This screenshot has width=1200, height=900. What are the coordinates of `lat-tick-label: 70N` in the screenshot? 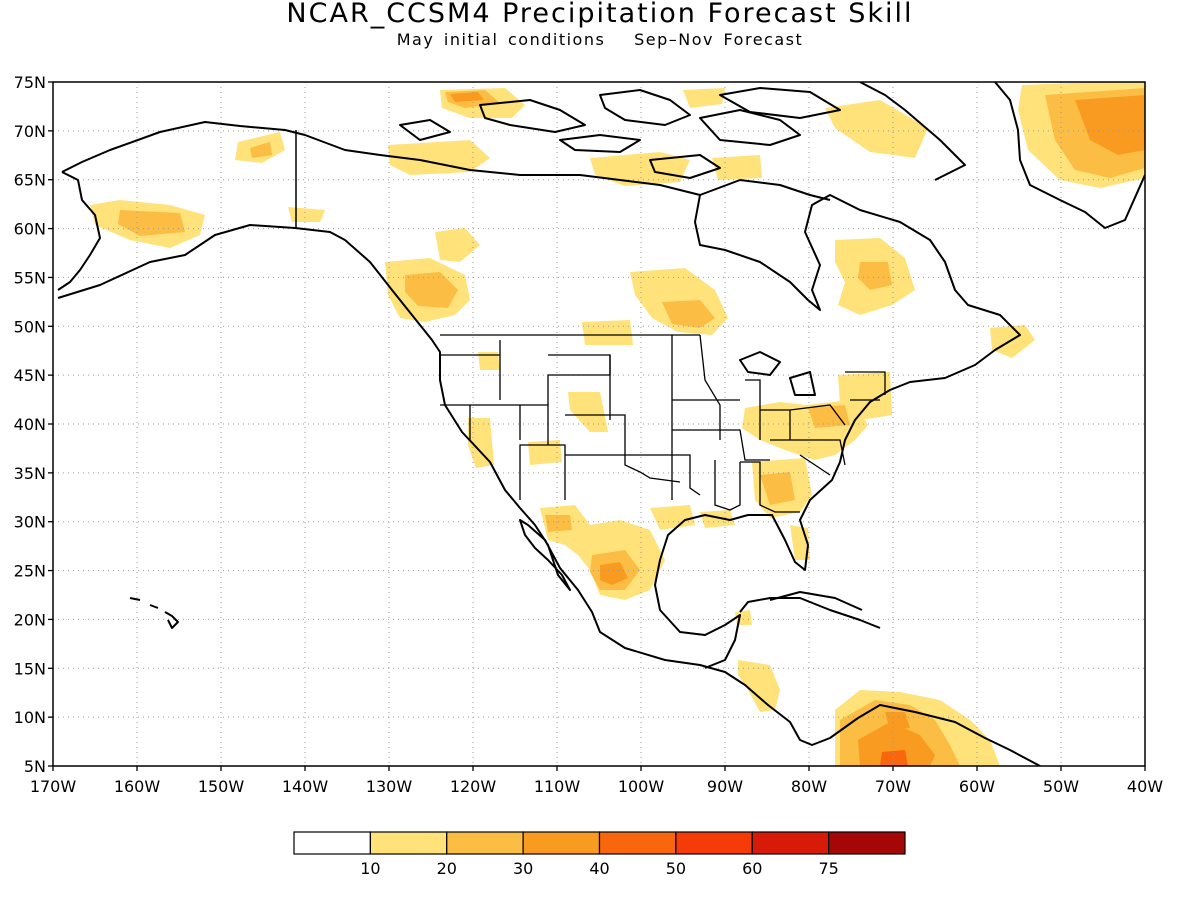 It's located at (30, 131).